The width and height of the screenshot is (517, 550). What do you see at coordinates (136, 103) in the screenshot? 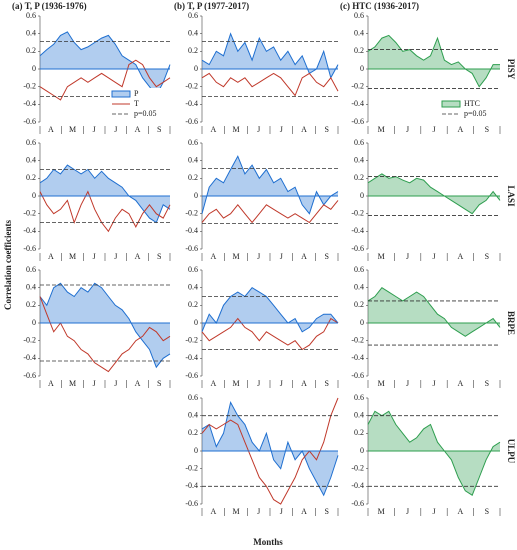
I see `legend-label: T` at bounding box center [136, 103].